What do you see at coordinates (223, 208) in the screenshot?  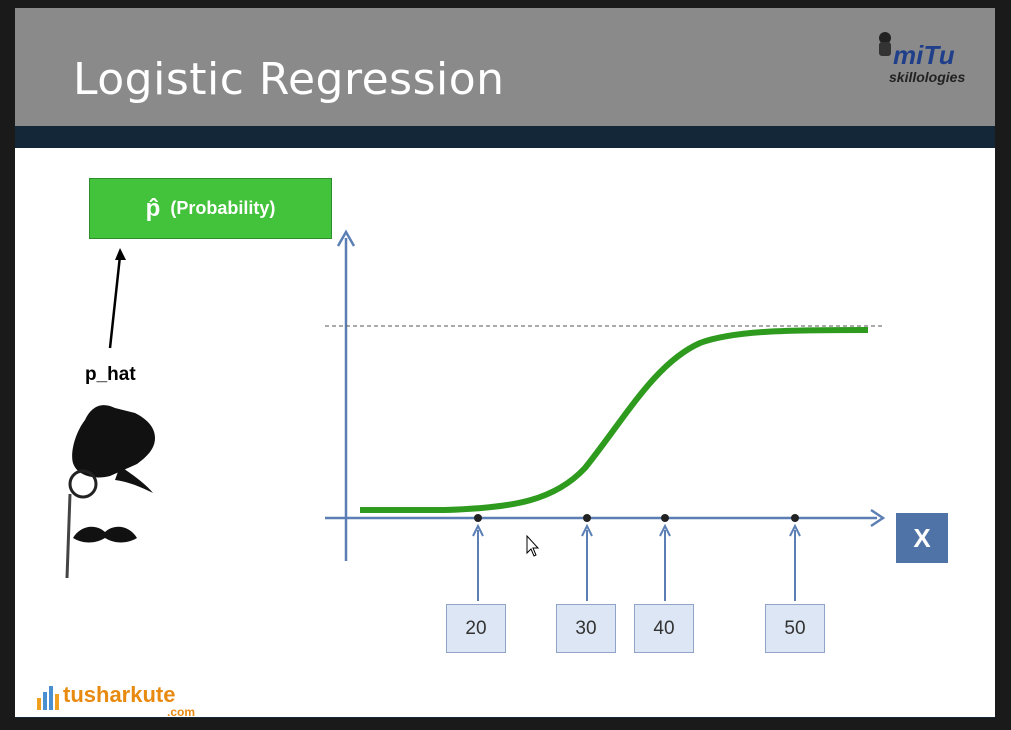 I see `probability-label: (Probability)` at bounding box center [223, 208].